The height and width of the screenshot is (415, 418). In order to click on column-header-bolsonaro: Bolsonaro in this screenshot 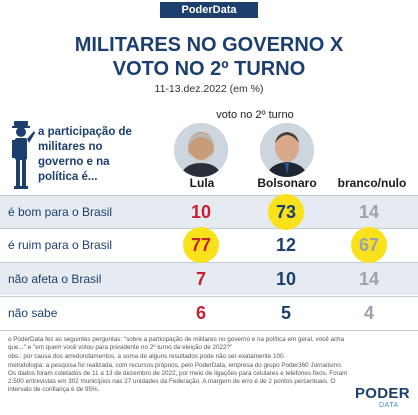, I will do `click(287, 183)`.